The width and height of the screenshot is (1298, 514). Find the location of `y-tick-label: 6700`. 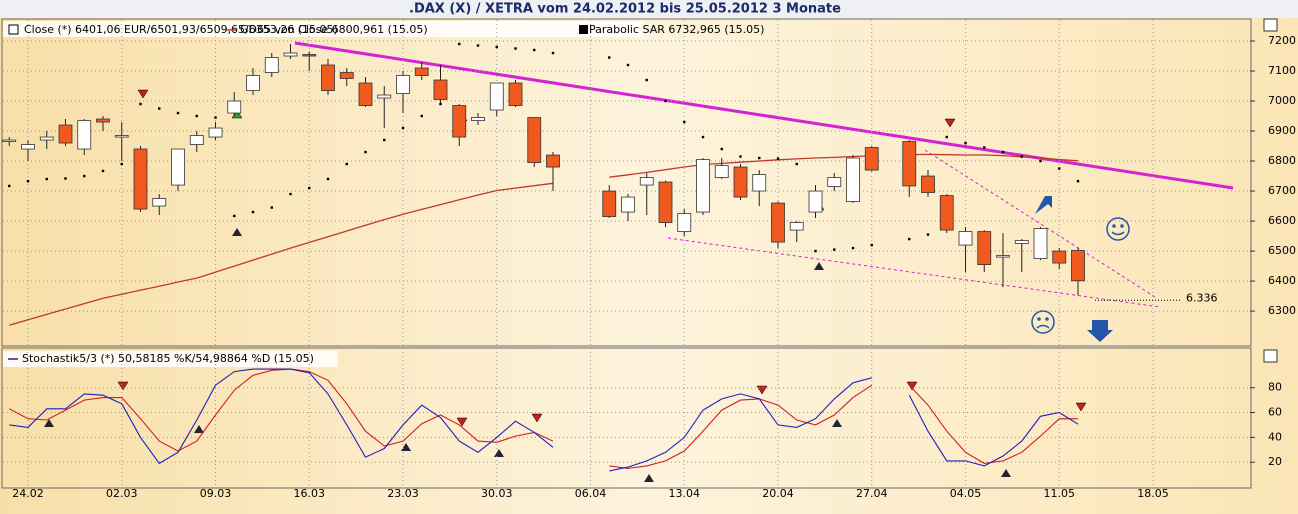

y-tick-label: 6700 is located at coordinates (1282, 190).